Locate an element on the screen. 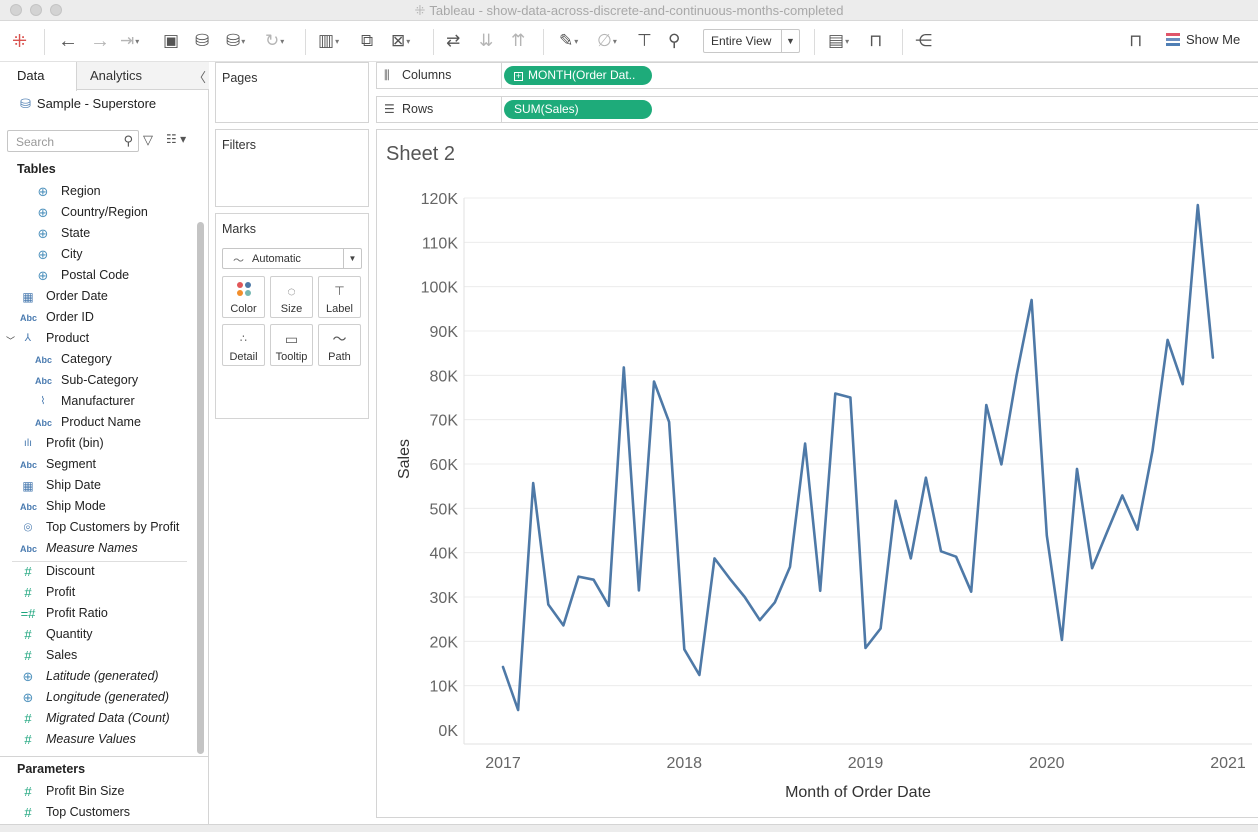  label-button: ⊤ Label is located at coordinates (339, 297).